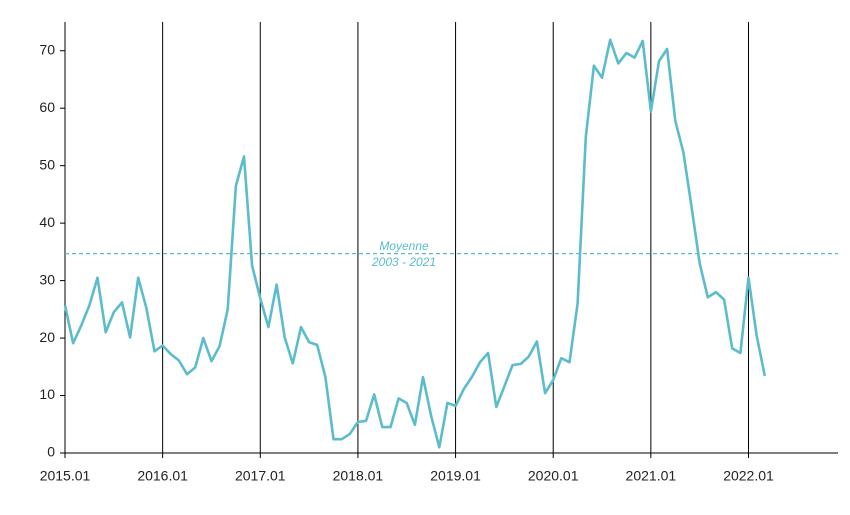 This screenshot has width=850, height=515. Describe the element at coordinates (403, 262) in the screenshot. I see `reference-label: 2003 - 2021` at that location.